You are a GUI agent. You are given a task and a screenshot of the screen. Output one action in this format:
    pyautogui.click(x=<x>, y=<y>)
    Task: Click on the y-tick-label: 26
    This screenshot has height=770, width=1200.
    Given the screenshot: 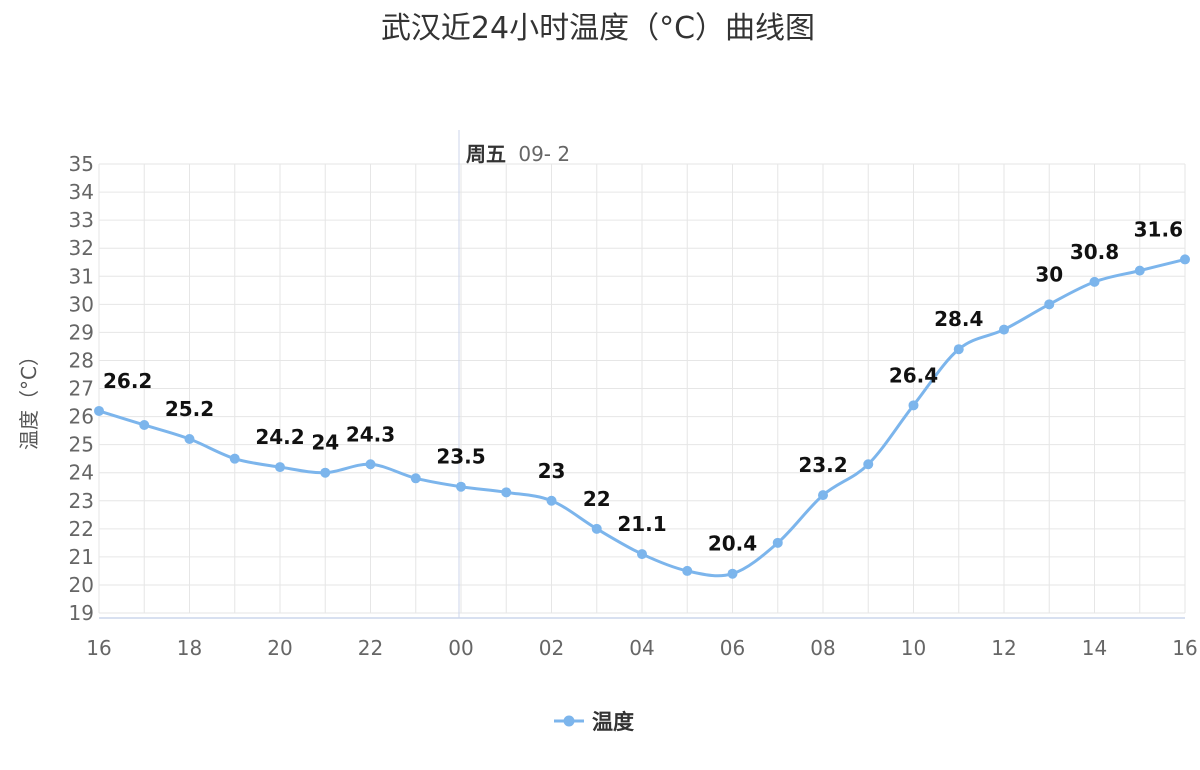 What is the action you would take?
    pyautogui.click(x=81, y=417)
    